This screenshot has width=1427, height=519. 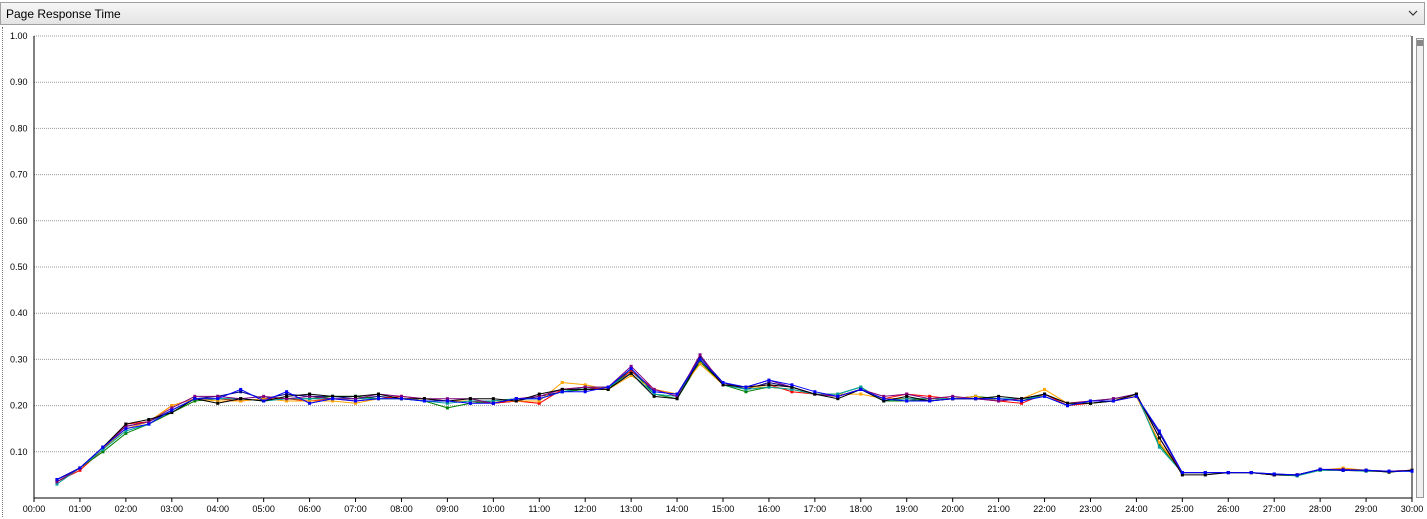 I want to click on x-tick-label: 19:00, so click(x=906, y=509).